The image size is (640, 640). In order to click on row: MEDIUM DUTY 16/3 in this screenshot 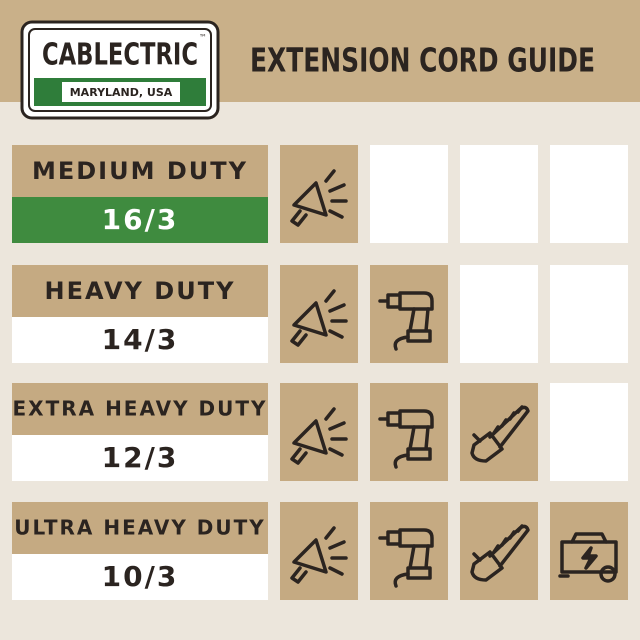, I will do `click(320, 194)`.